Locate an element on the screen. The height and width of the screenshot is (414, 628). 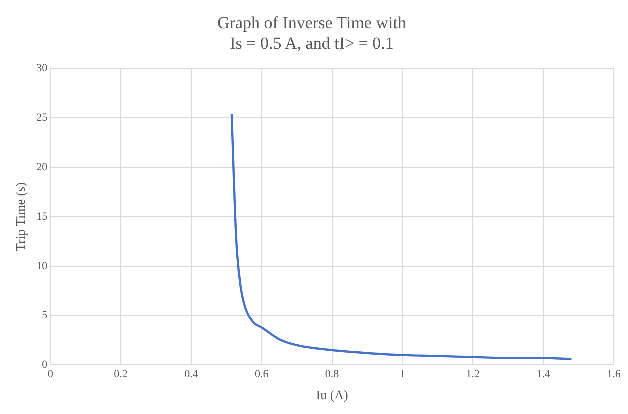
x-tick-label: 1.2 is located at coordinates (473, 374).